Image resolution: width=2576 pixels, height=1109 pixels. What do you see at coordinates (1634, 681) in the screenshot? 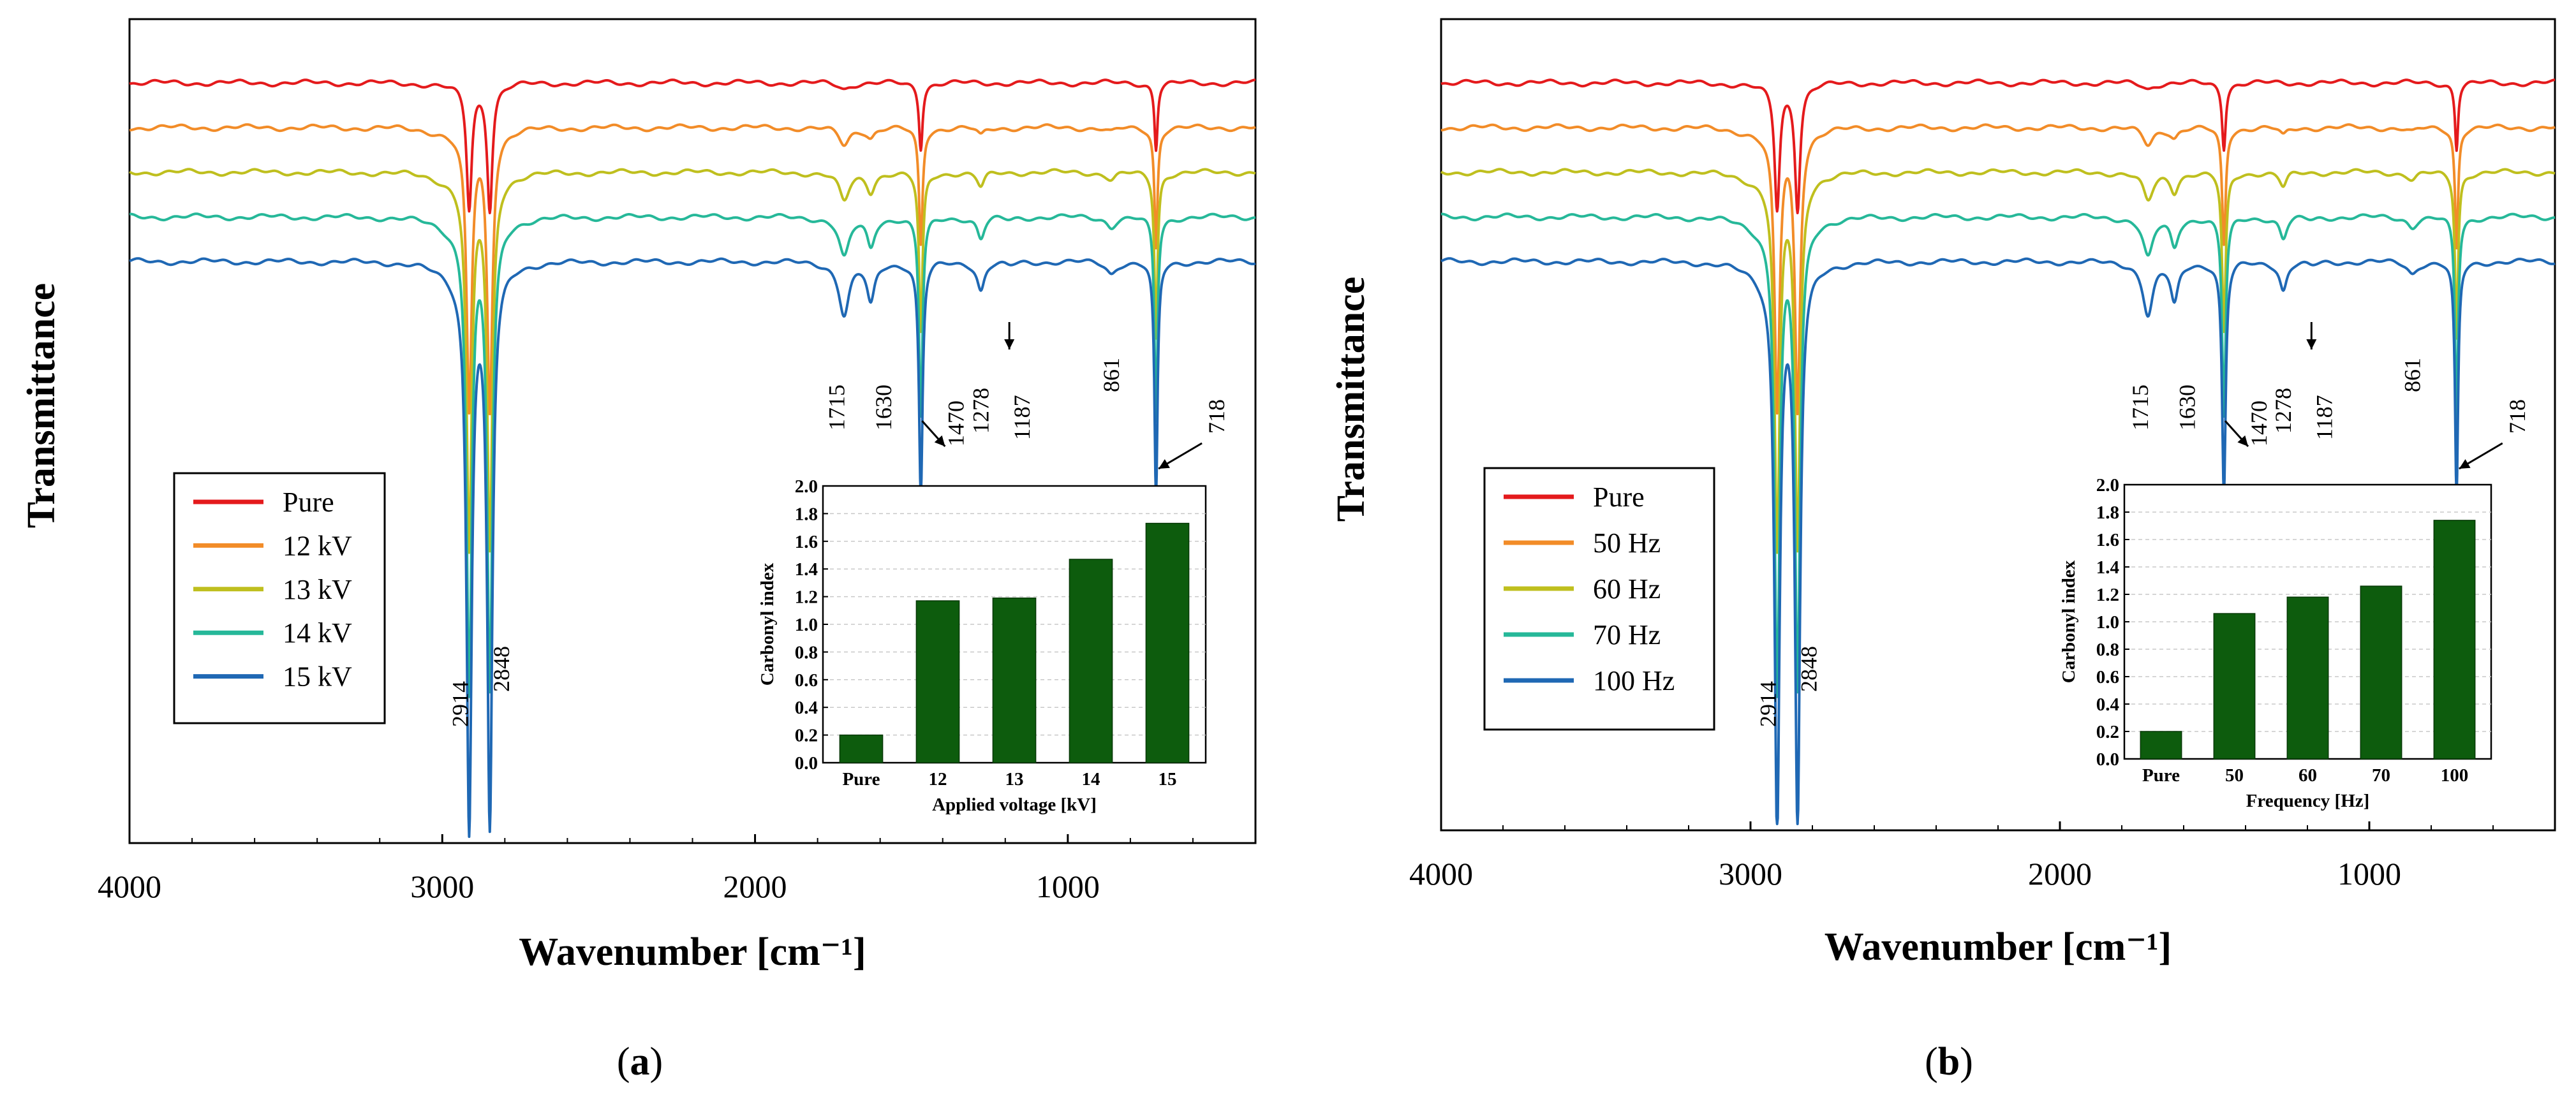
I see `legend-label: 100 Hz` at bounding box center [1634, 681].